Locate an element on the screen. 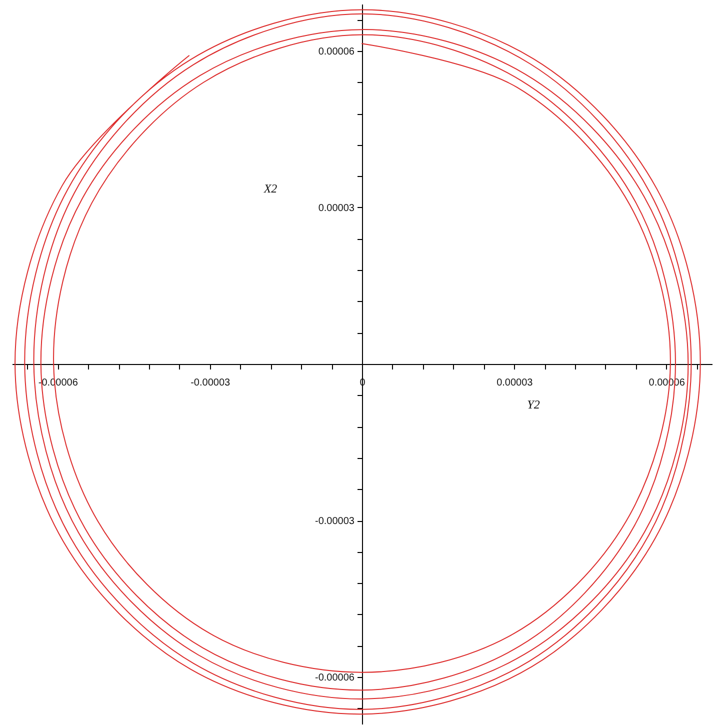 The width and height of the screenshot is (714, 728). y-tick-label: 0.00006 is located at coordinates (336, 52).